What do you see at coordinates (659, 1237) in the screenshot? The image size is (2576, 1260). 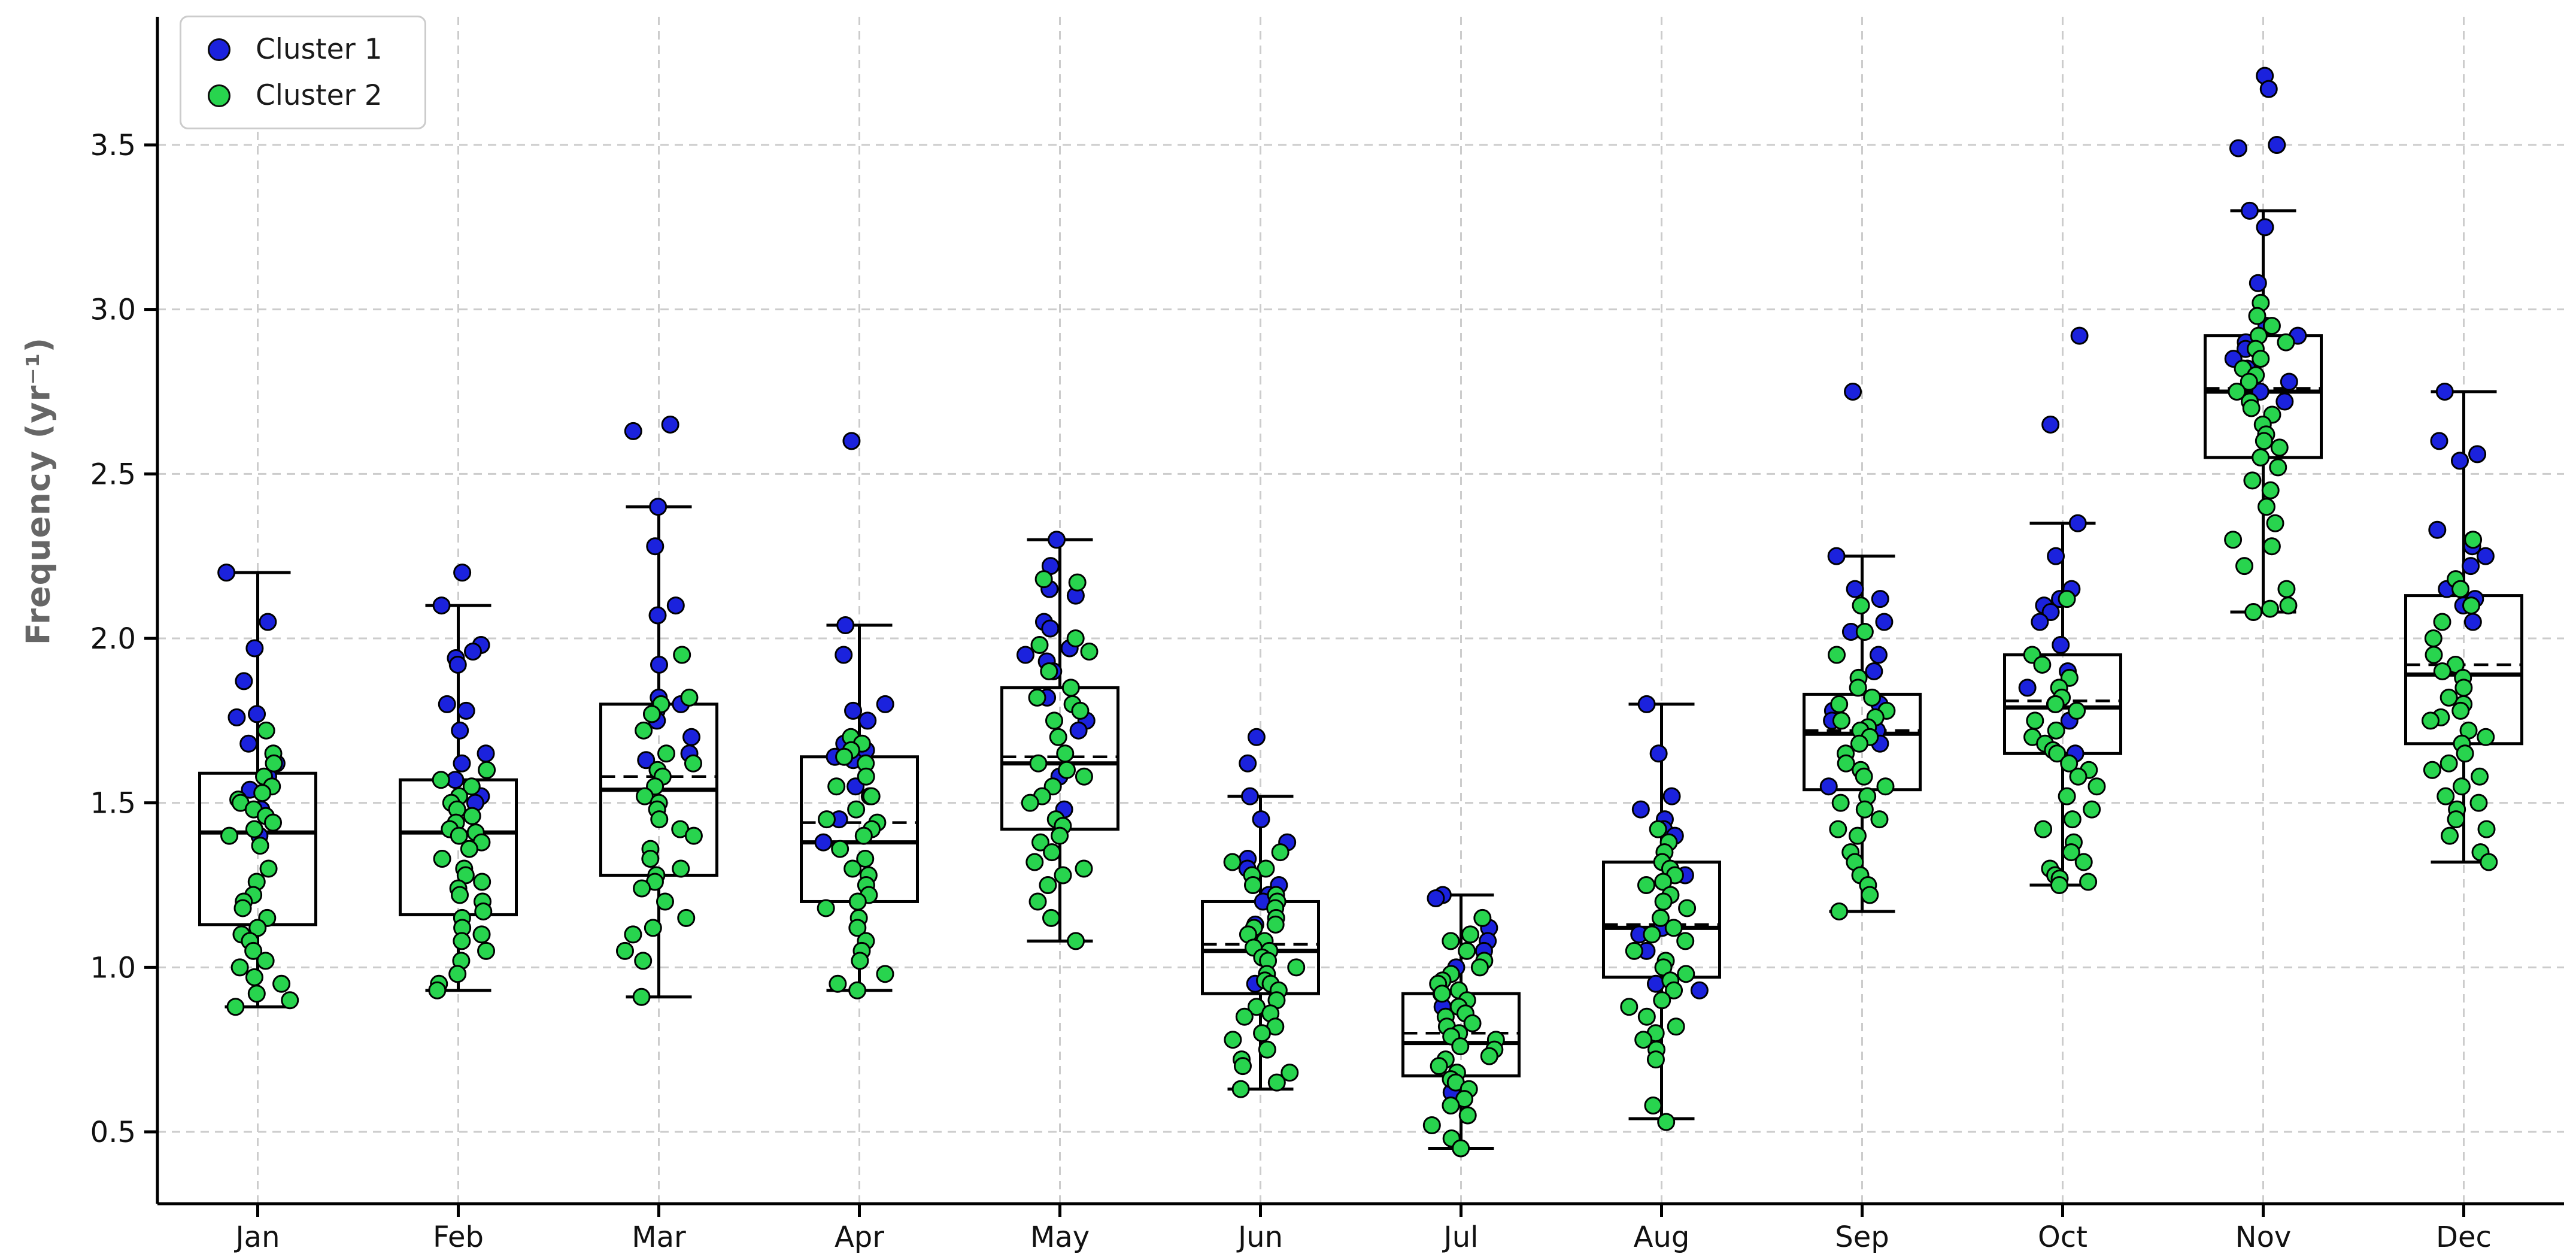 I see `x-tick-label: Mar` at bounding box center [659, 1237].